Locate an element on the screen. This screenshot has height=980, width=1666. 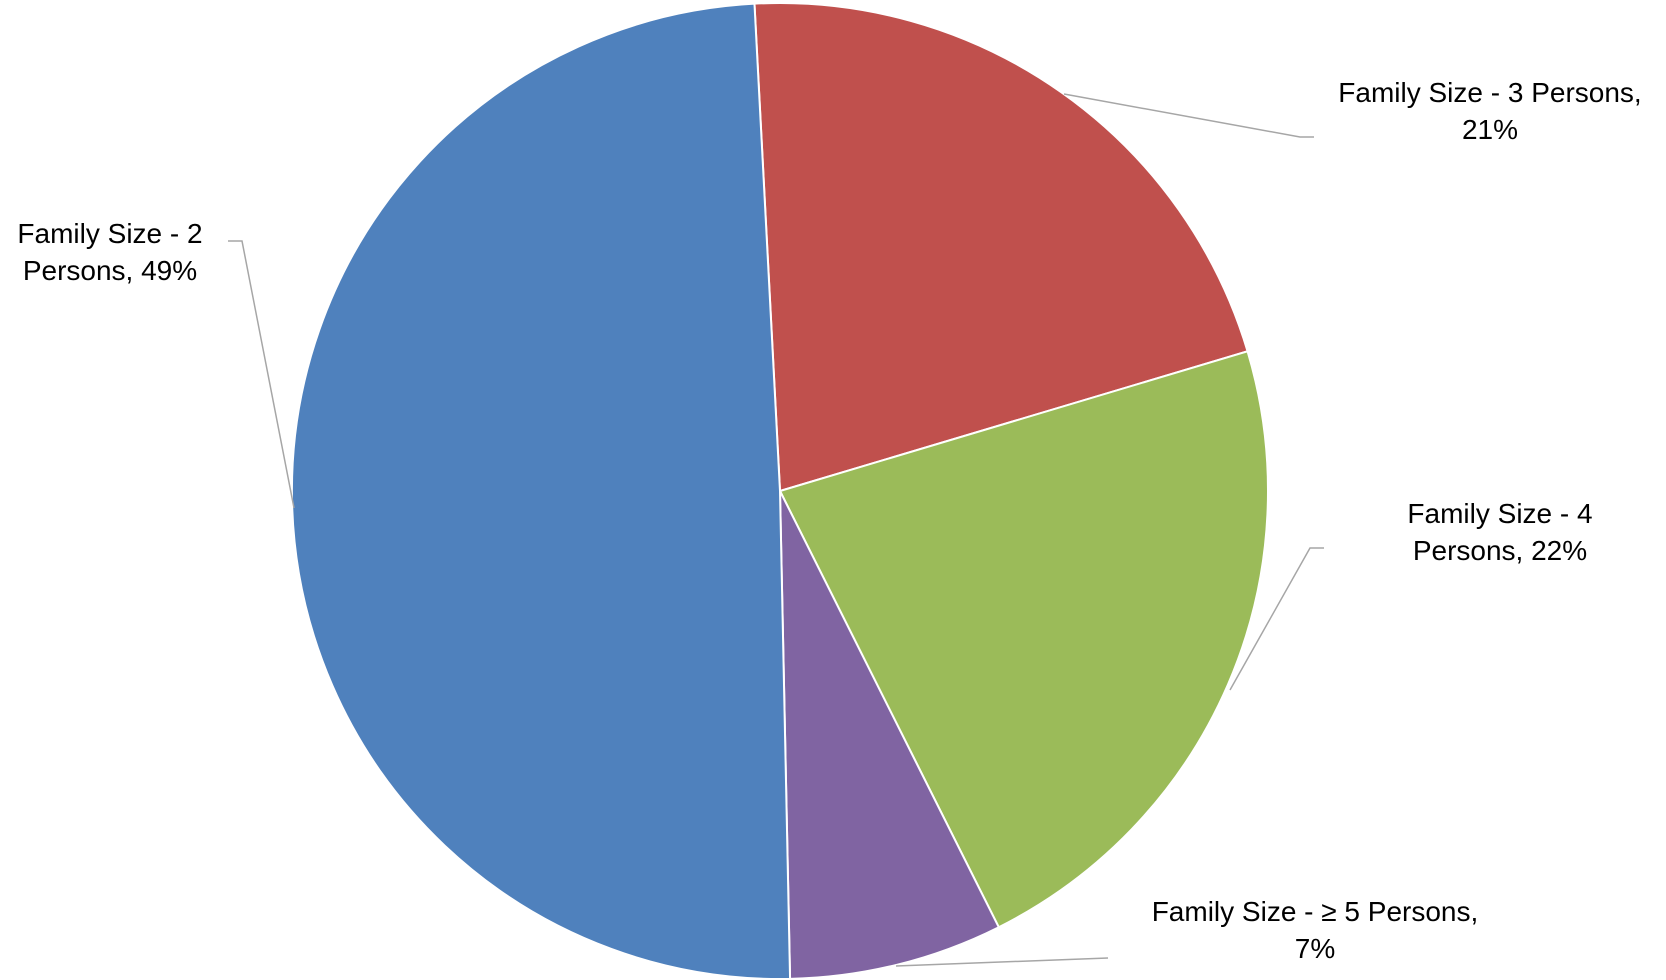
data-label-3-persons: Family Size - 3 Persons, 21% is located at coordinates (1489, 111).